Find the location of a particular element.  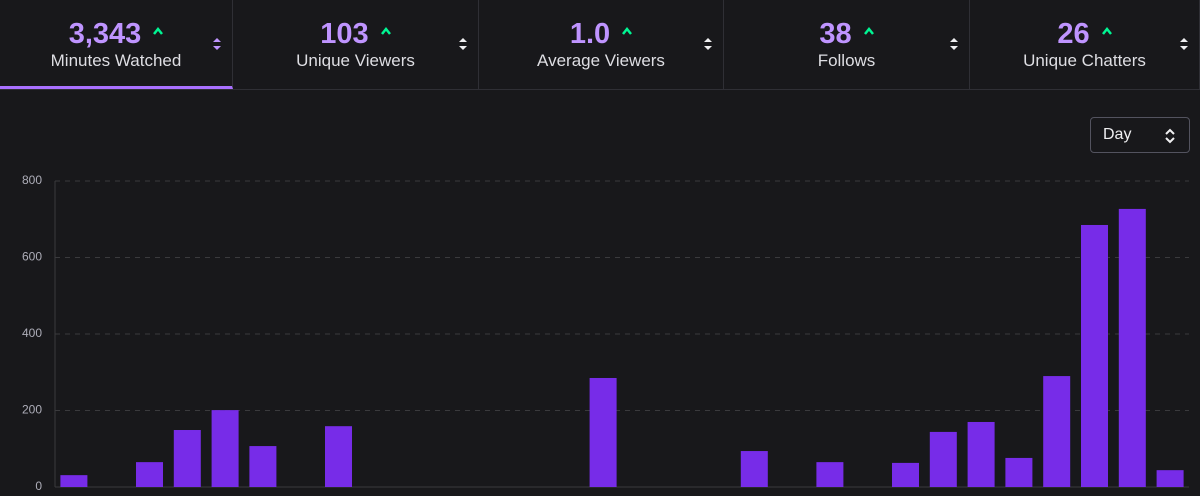

period-select: Day is located at coordinates (1140, 135).